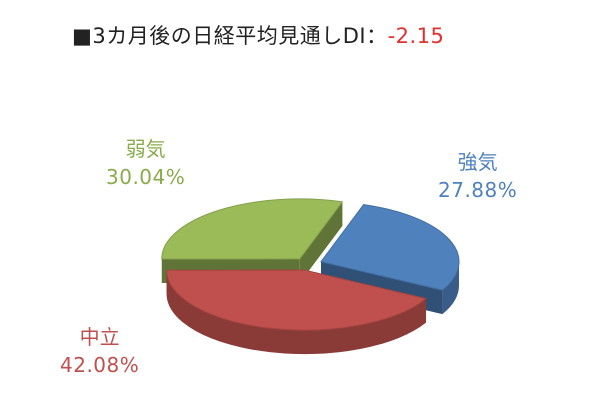 This screenshot has height=419, width=600. Describe the element at coordinates (477, 176) in the screenshot. I see `label-bullish: 強気 27.88%` at that location.